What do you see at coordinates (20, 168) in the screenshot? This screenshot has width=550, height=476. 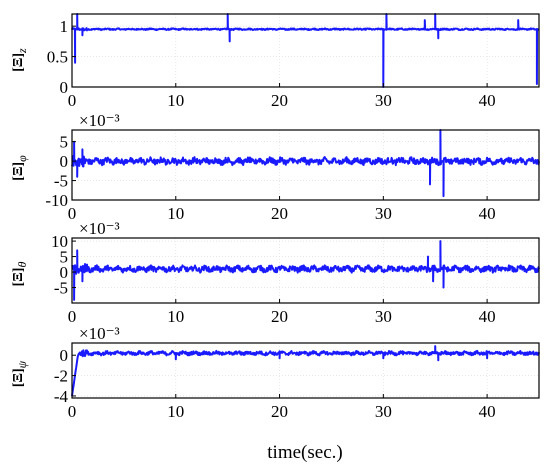 I see `y-axis-label: [Ξ]φ` at bounding box center [20, 168].